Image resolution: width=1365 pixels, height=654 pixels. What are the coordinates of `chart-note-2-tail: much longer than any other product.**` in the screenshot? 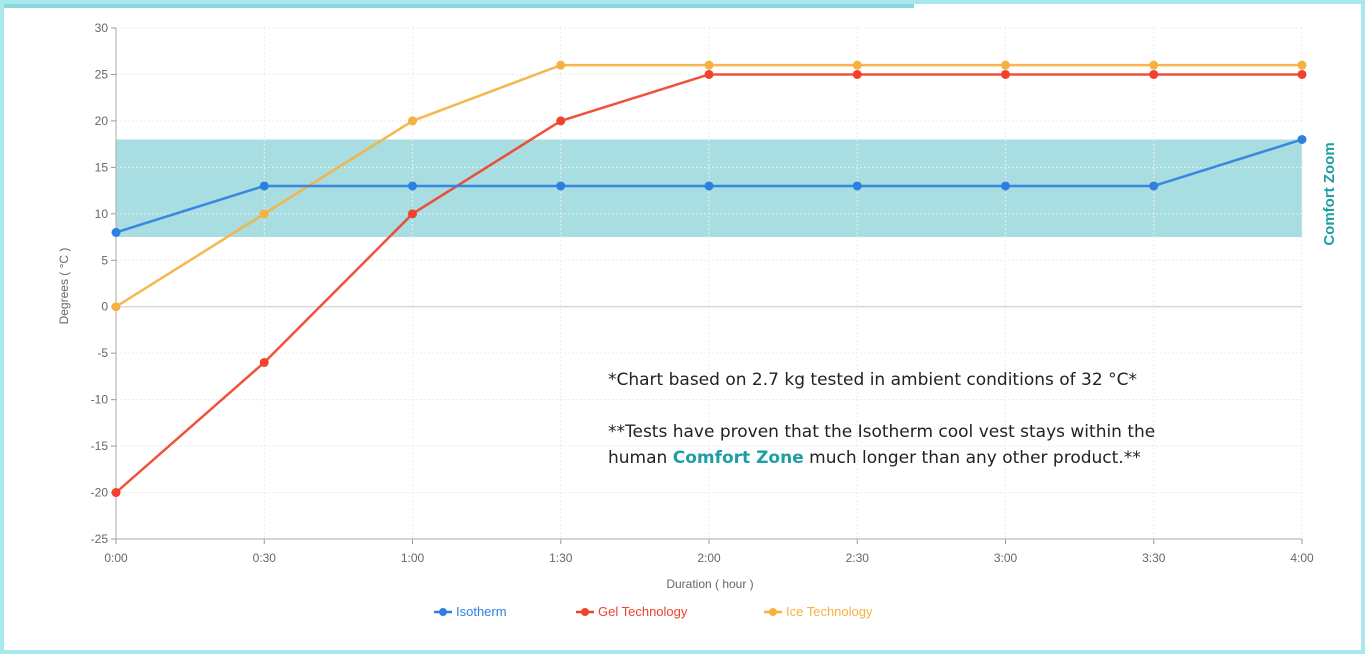 It's located at (972, 458).